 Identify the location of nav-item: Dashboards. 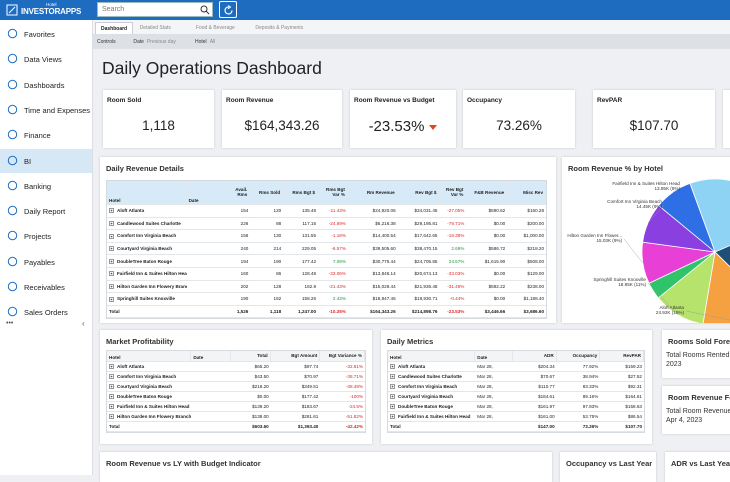
(46, 85).